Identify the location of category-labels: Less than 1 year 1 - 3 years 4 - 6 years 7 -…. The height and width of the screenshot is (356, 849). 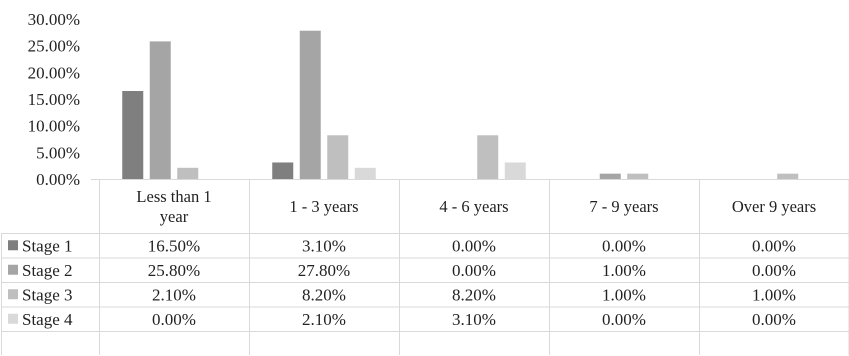
(476, 206).